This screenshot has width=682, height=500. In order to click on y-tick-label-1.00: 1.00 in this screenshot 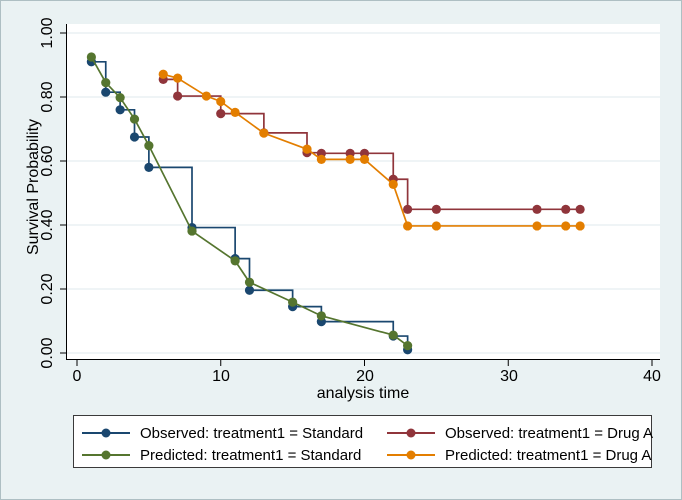, I will do `click(47, 33)`.